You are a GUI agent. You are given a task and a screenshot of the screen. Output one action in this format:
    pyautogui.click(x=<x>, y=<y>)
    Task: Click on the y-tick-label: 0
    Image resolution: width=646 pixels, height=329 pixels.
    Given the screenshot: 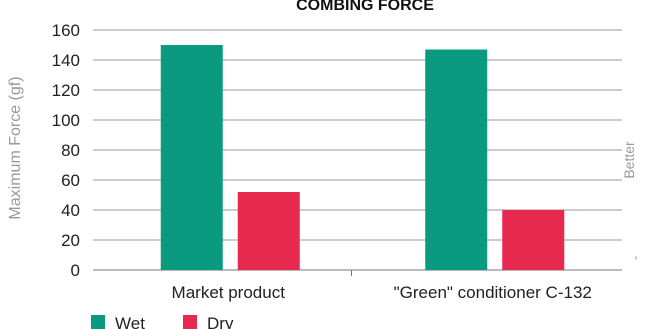 What is the action you would take?
    pyautogui.click(x=75, y=270)
    